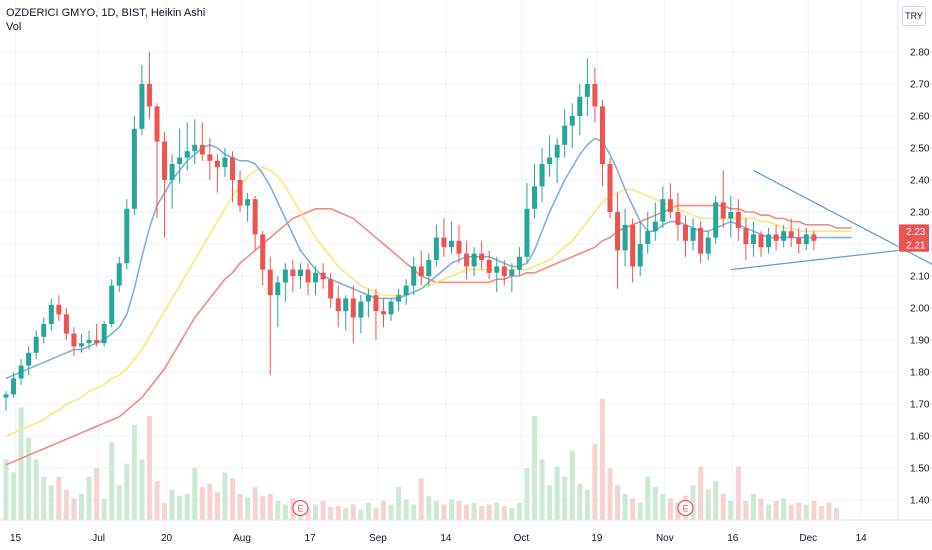  I want to click on volume-label: Vol, so click(14, 27).